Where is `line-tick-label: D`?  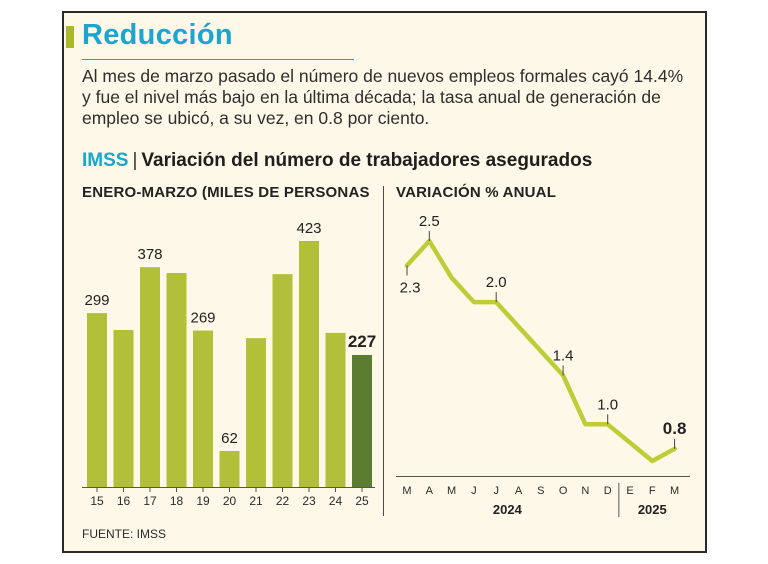
line-tick-label: D is located at coordinates (608, 491).